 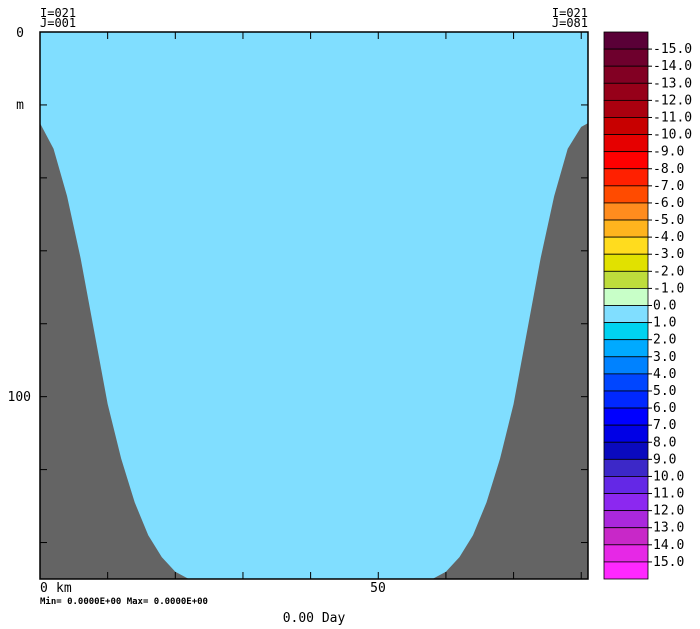 I want to click on colorbar-label: -15.0, so click(x=672, y=49).